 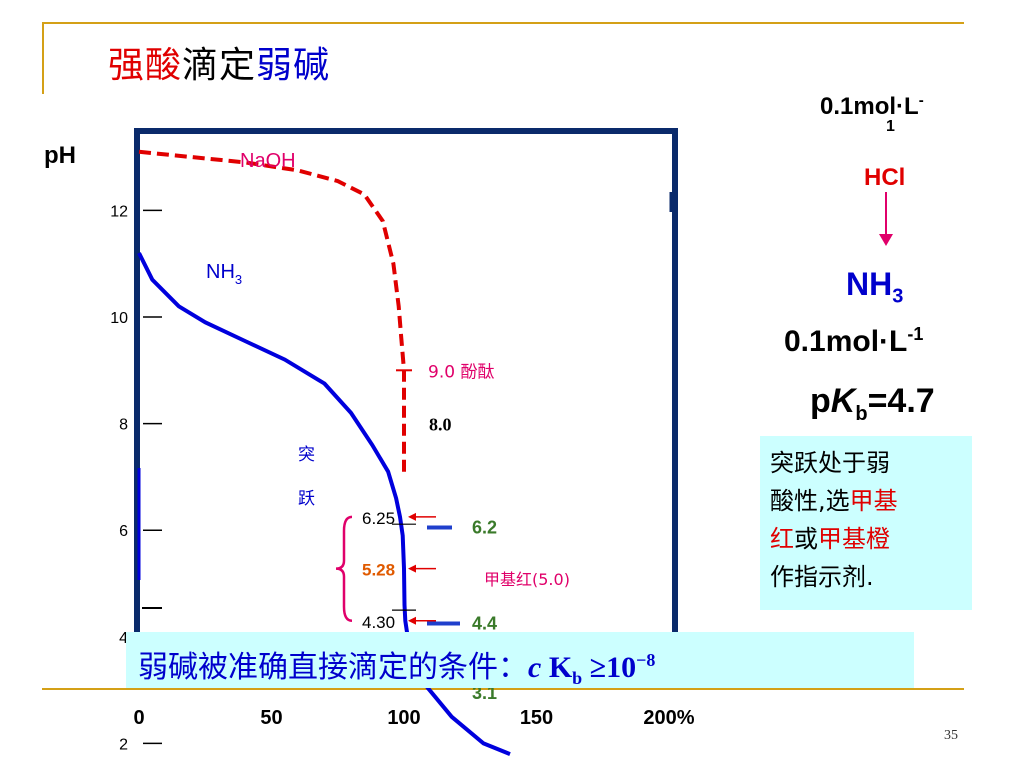 I want to click on annotation-methyl-red: 甲基红(5.0), so click(x=527, y=579).